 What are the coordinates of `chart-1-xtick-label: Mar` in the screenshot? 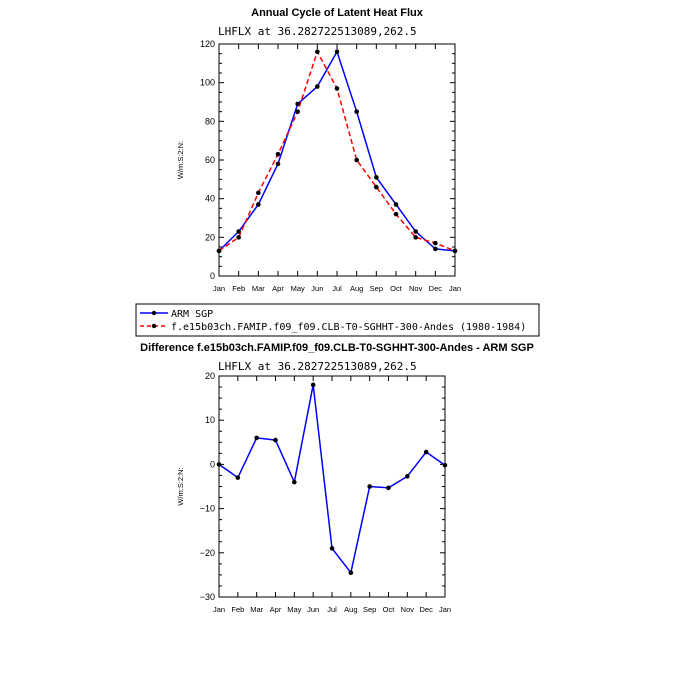 It's located at (258, 288).